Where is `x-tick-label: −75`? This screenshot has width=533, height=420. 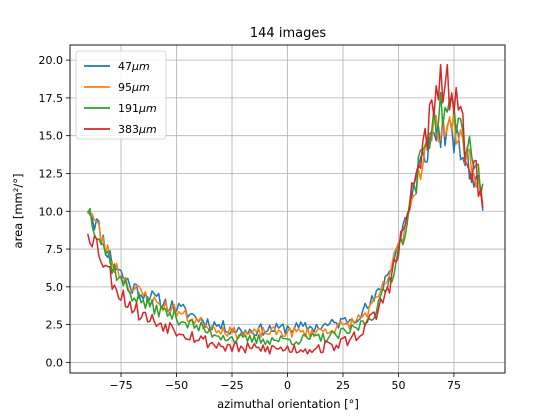
x-tick-label: −75 is located at coordinates (120, 385).